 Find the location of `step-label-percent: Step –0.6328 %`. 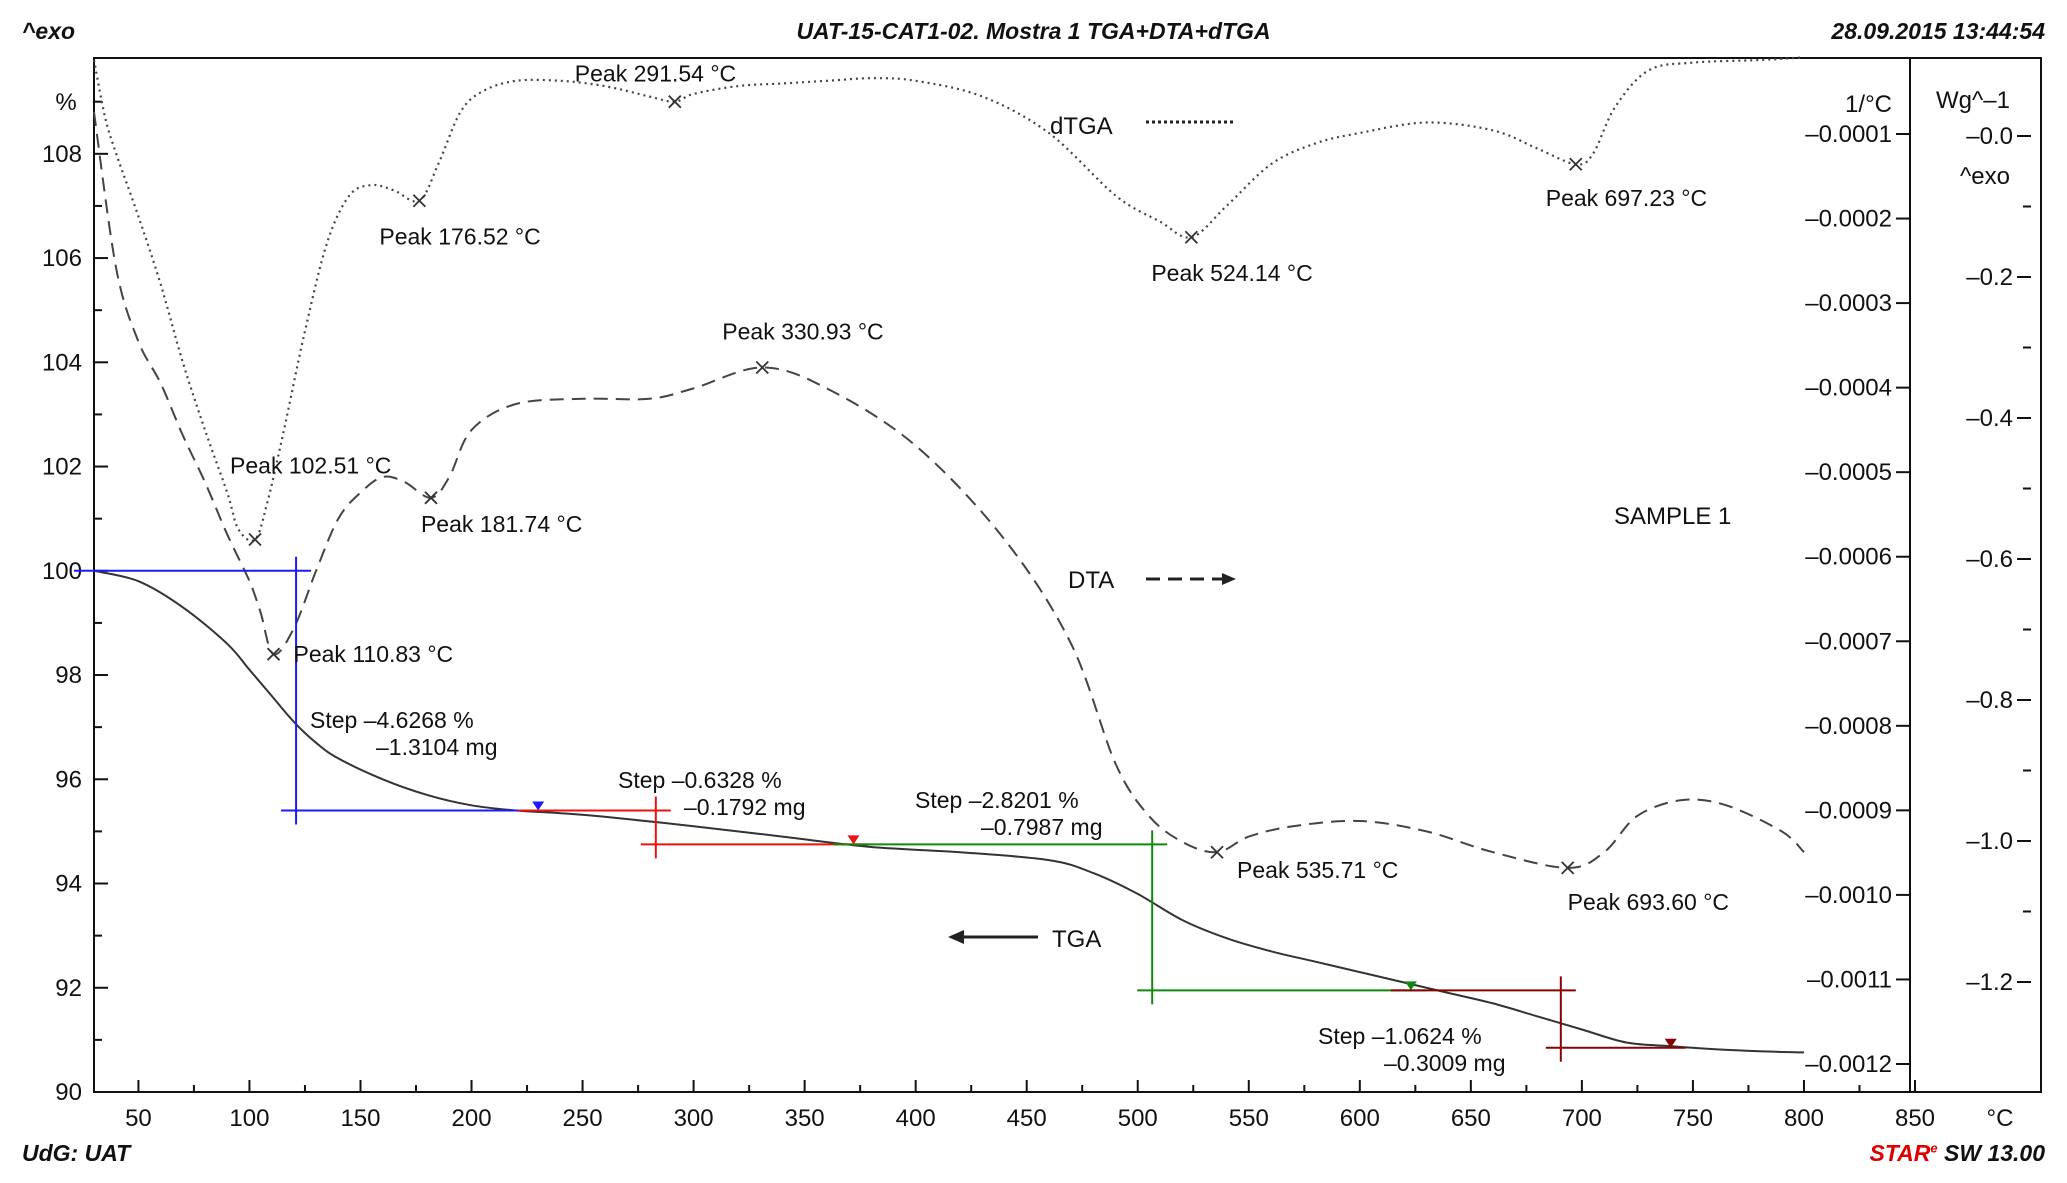

step-label-percent: Step –0.6328 % is located at coordinates (700, 780).